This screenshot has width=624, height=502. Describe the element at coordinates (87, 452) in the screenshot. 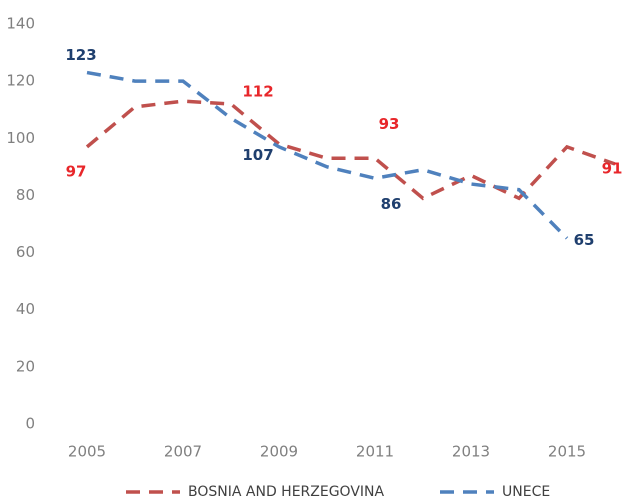

I see `x-tick-label: 2005` at that location.